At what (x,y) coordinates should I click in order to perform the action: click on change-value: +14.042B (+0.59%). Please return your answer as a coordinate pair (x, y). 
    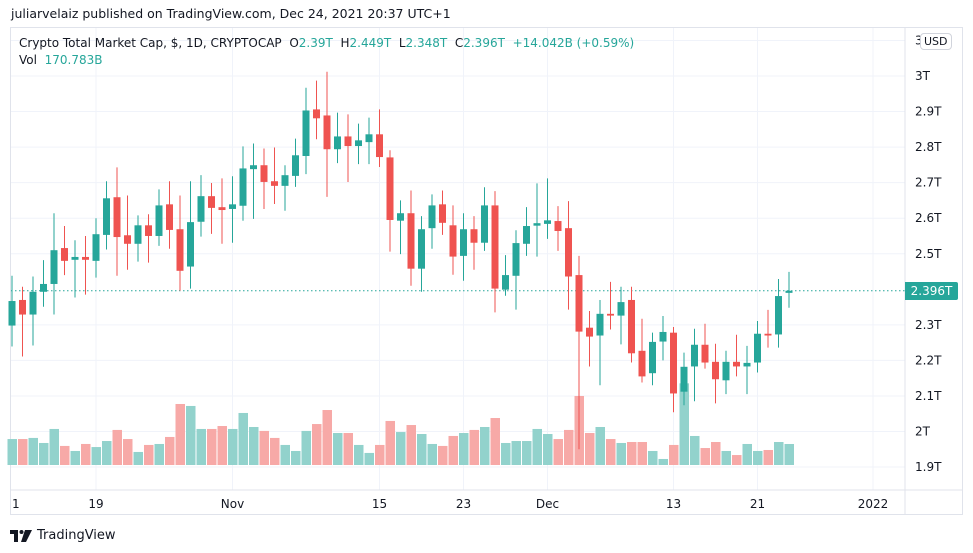
    Looking at the image, I should click on (573, 43).